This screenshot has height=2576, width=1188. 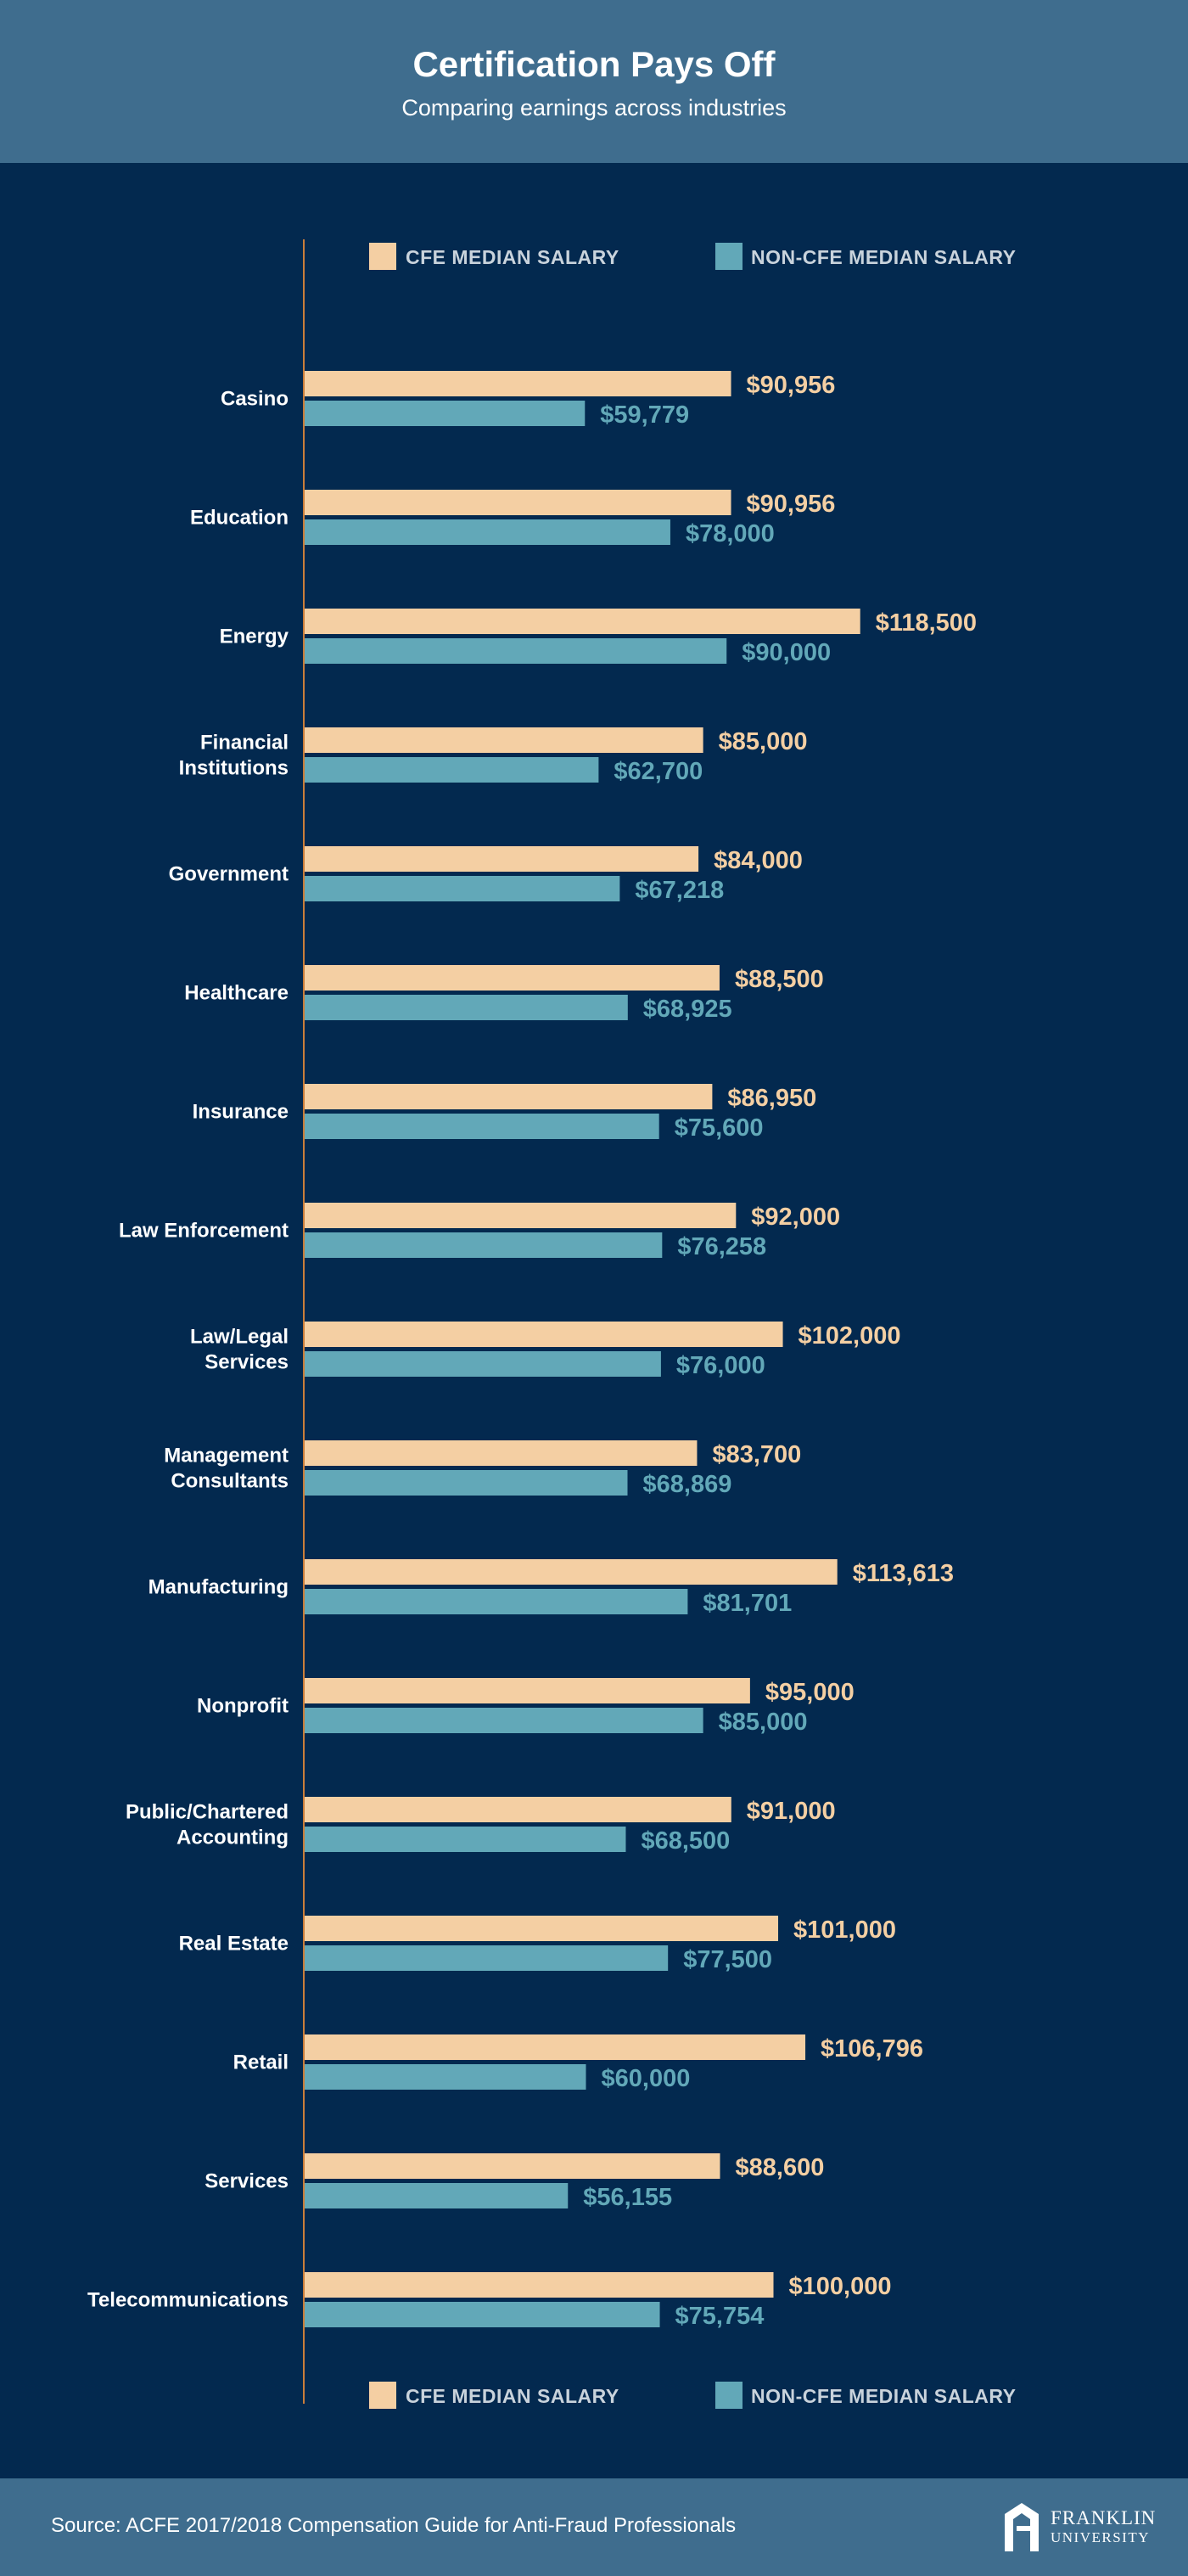 I want to click on value-label-non-cfe: $76,258, so click(x=721, y=1246).